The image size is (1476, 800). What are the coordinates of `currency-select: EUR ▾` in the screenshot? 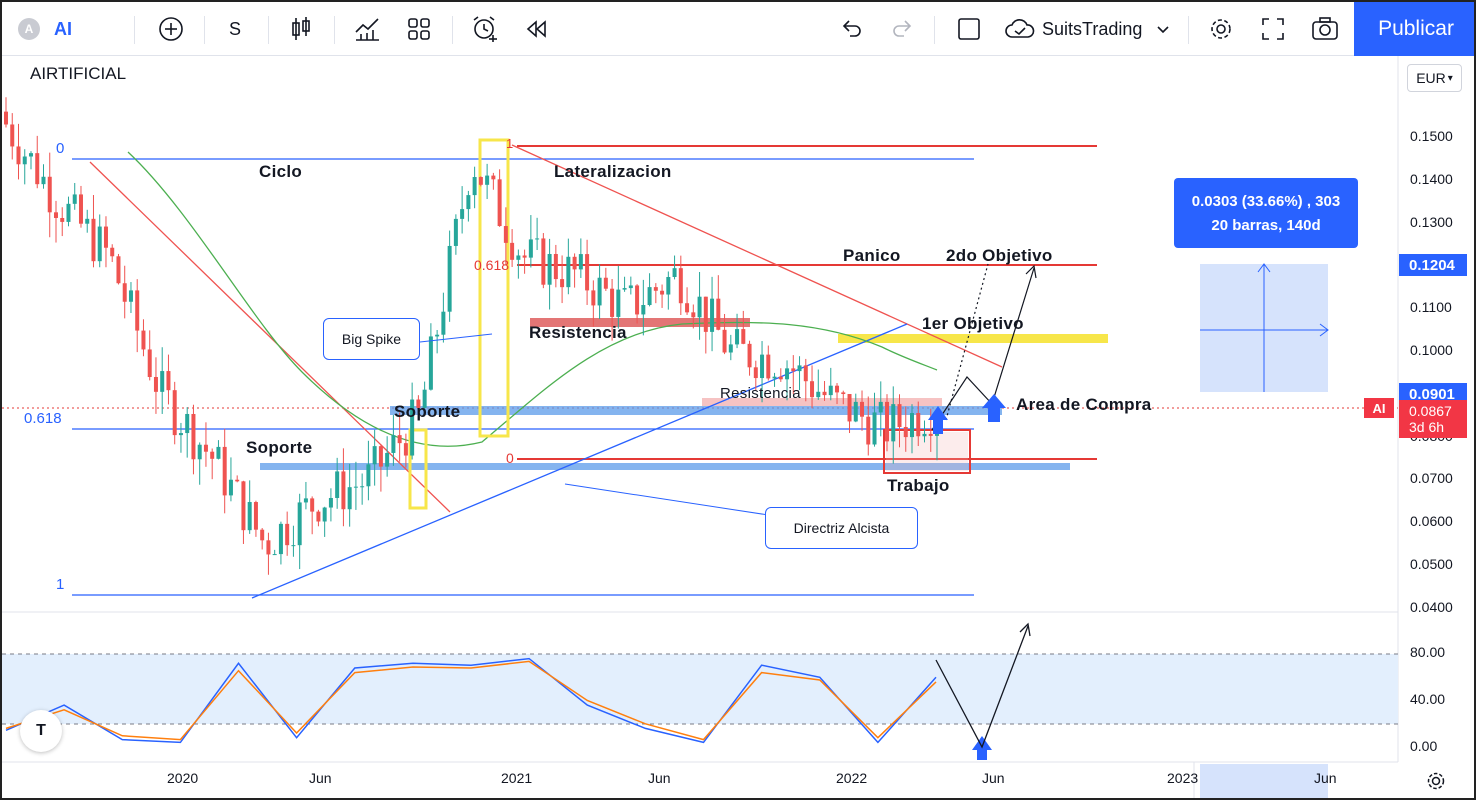 It's located at (1434, 78).